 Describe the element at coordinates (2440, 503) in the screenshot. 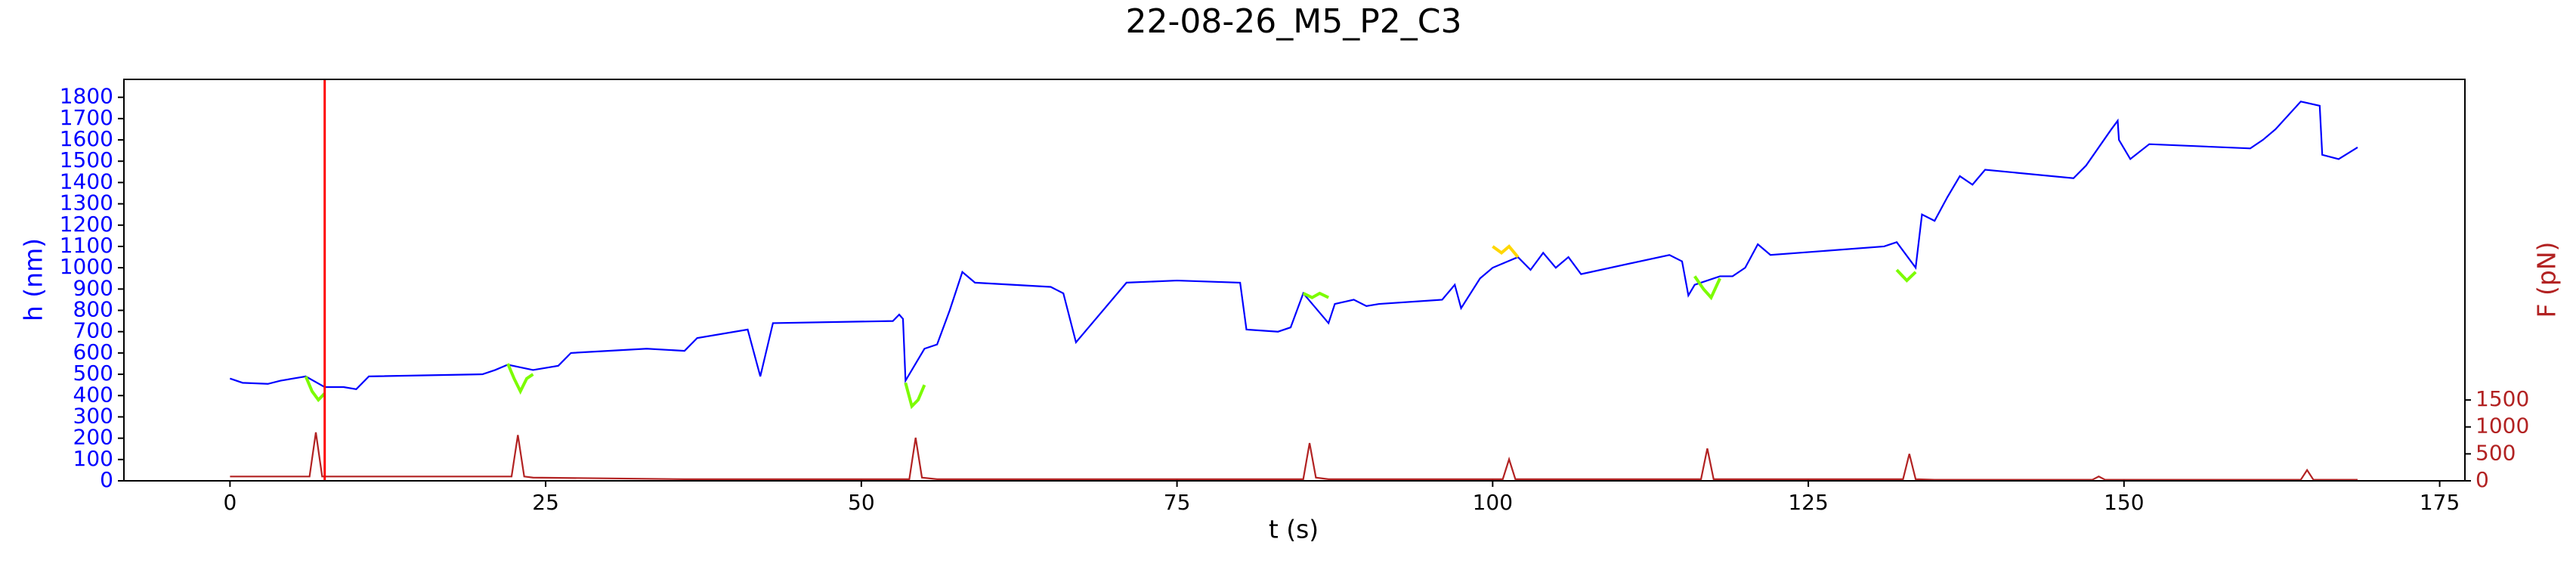

I see `x-tick-label: 175` at that location.